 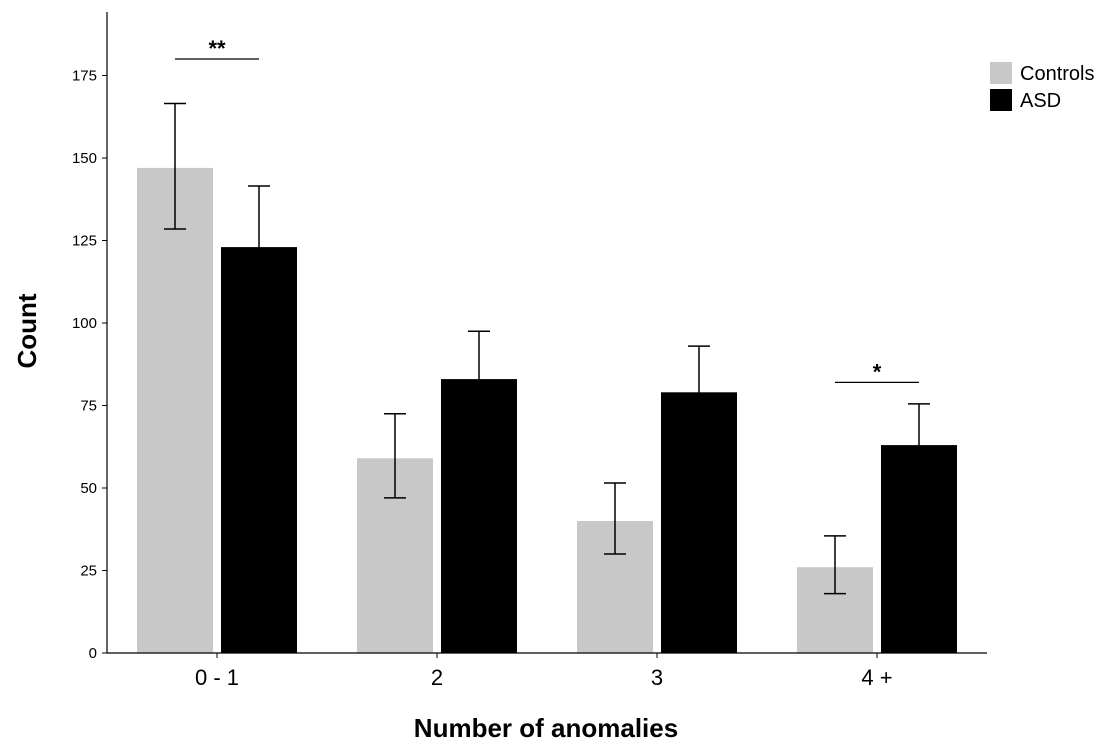 I want to click on legend-label-asd: ASD, so click(x=1040, y=101).